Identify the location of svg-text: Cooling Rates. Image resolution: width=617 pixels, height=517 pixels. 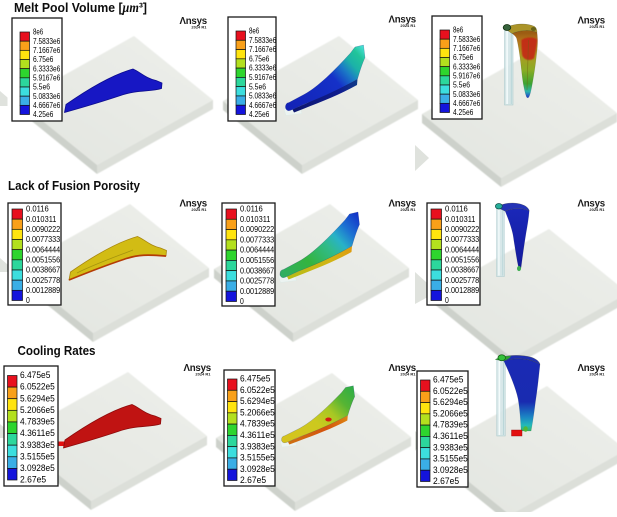
(57, 350).